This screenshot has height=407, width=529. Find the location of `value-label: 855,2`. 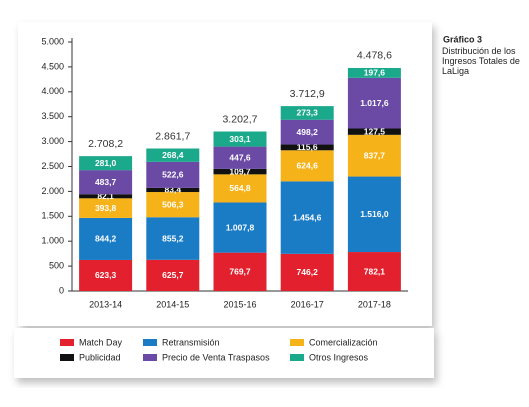

value-label: 855,2 is located at coordinates (173, 238).